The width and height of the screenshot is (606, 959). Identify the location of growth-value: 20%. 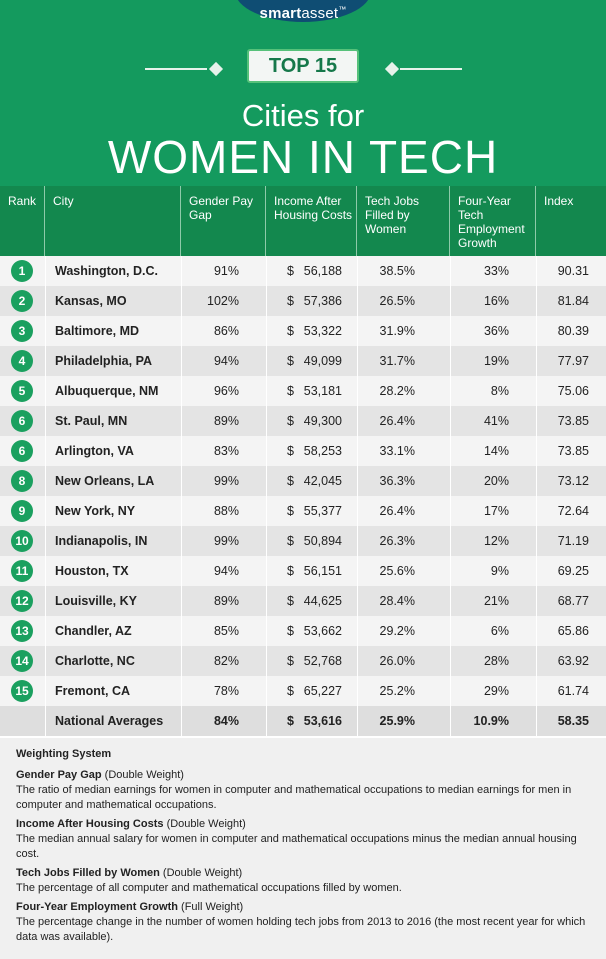
(496, 481).